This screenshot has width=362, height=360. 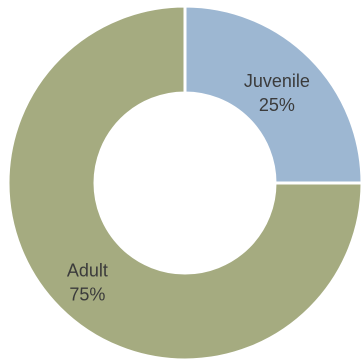 I want to click on slice-label-juvenile: Juvenile 25%, so click(x=277, y=93).